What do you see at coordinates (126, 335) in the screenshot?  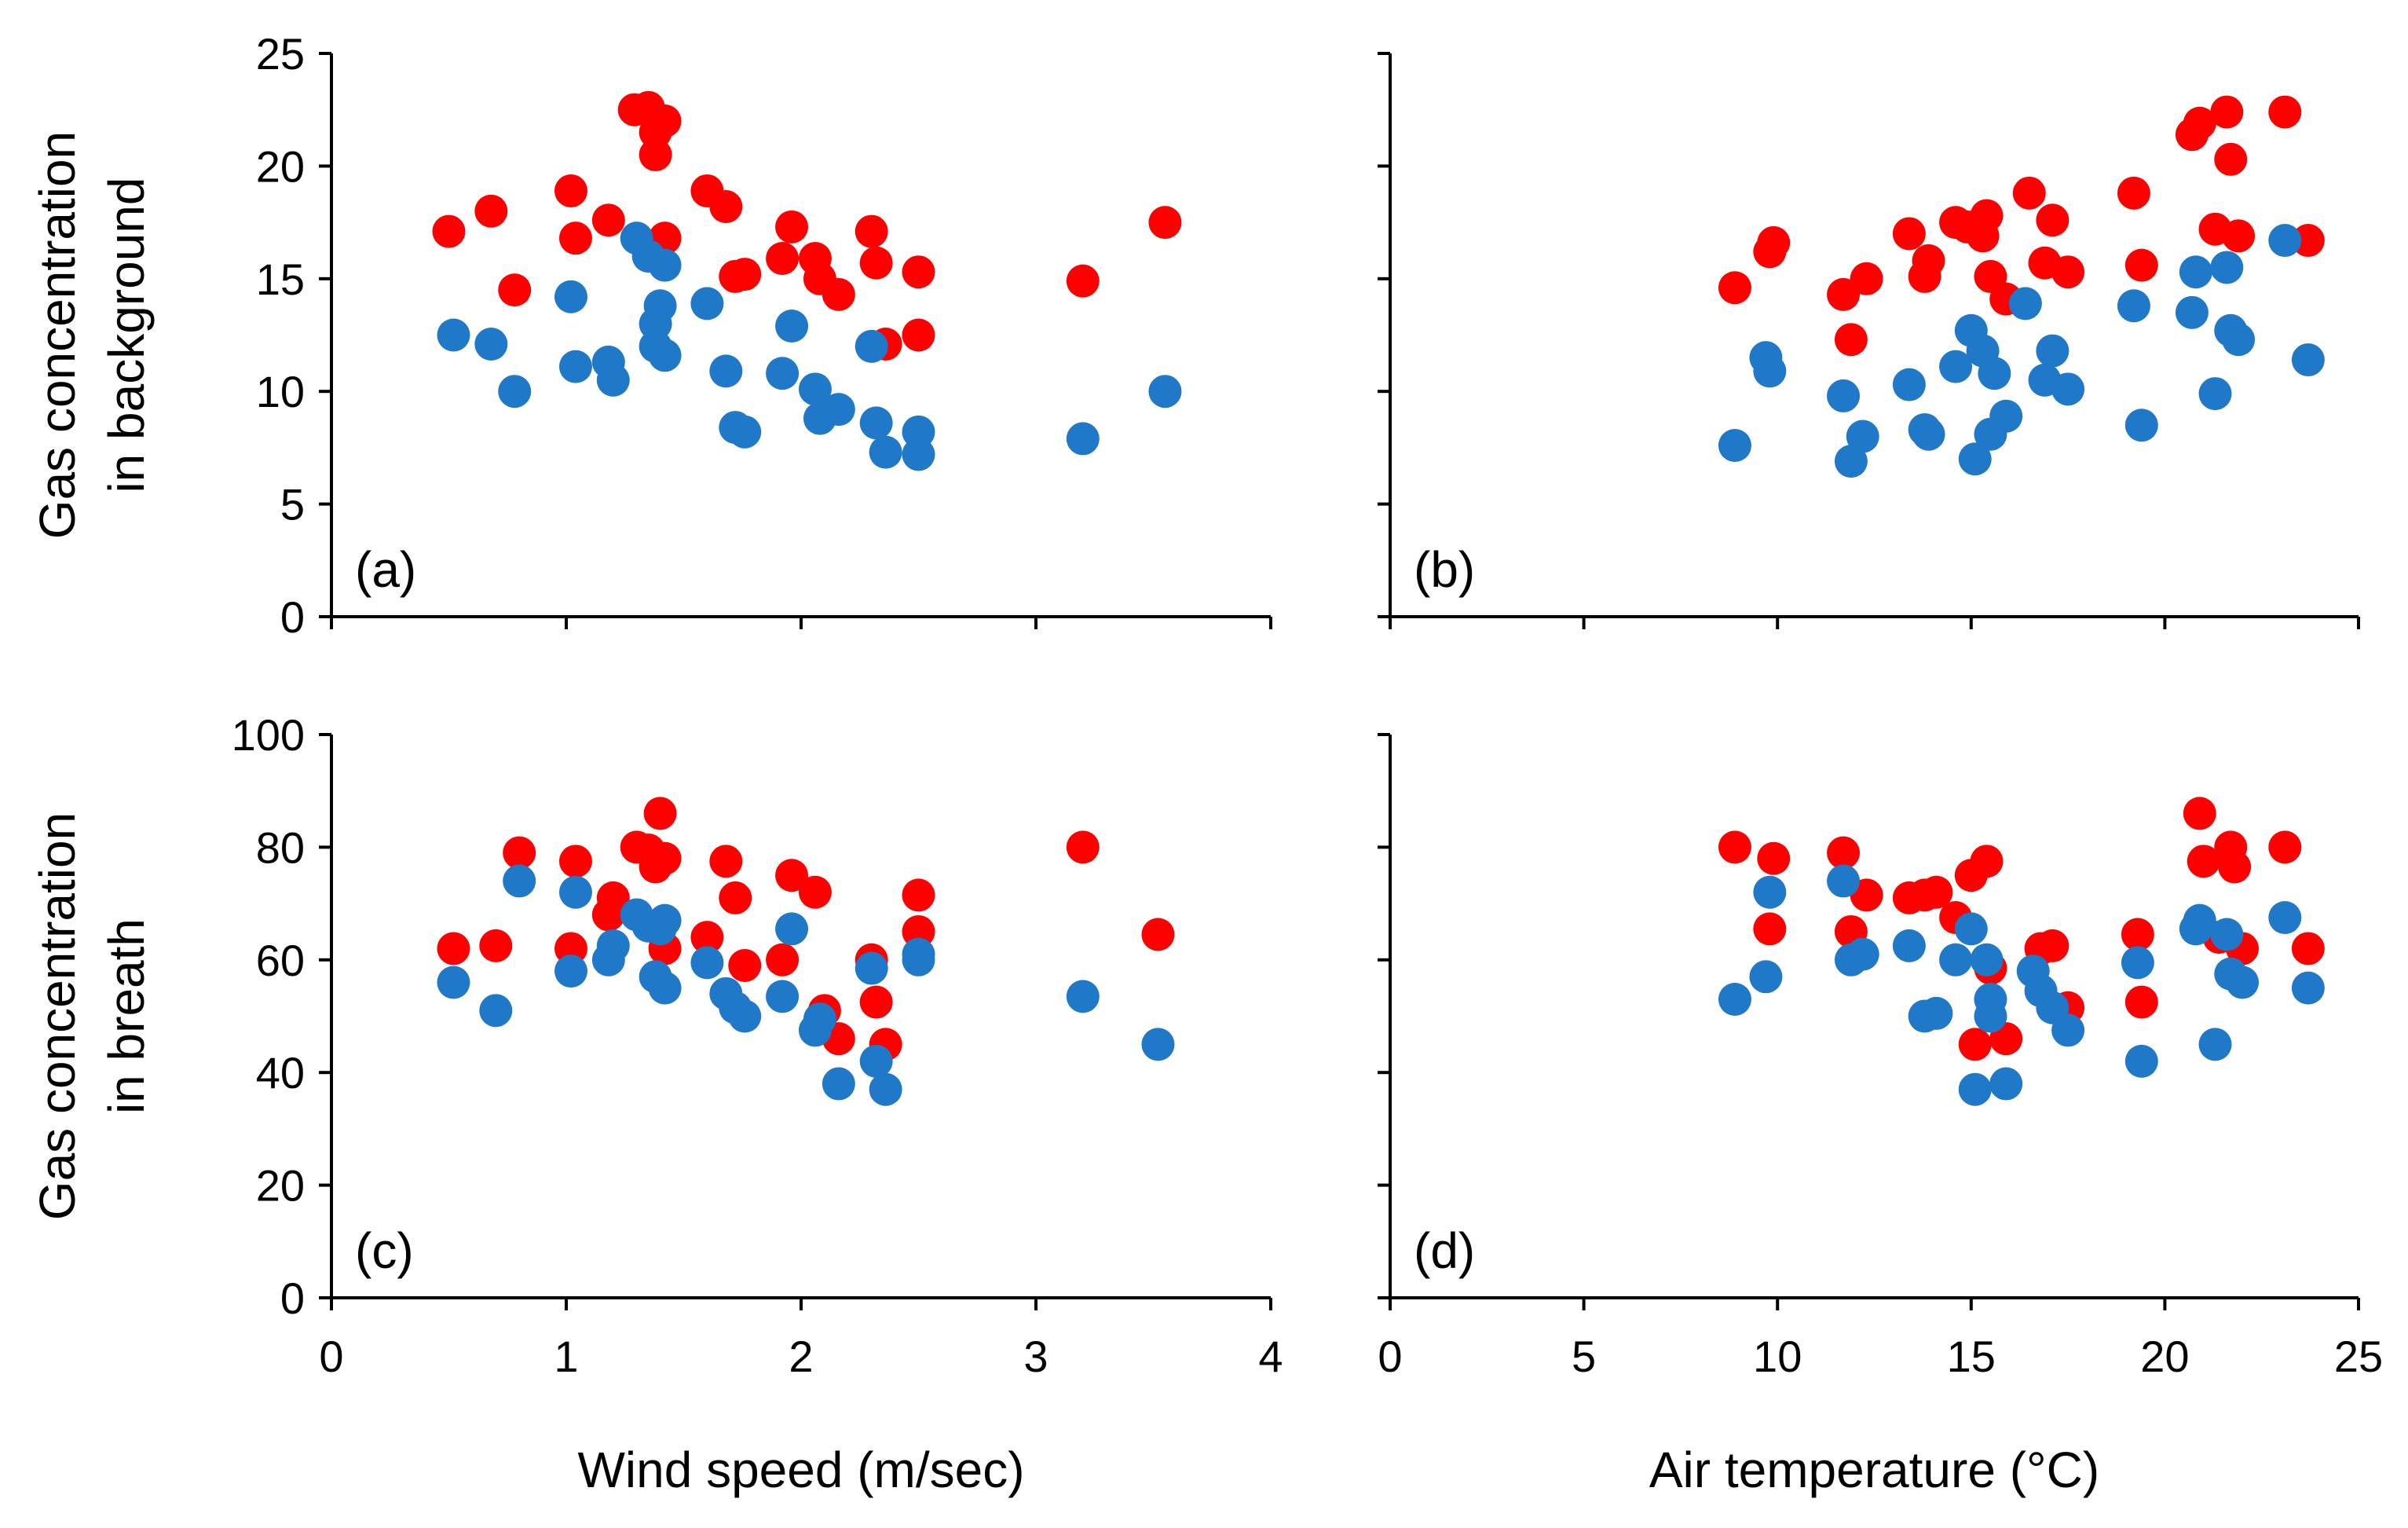 I see `y-axis-title-line: in background` at bounding box center [126, 335].